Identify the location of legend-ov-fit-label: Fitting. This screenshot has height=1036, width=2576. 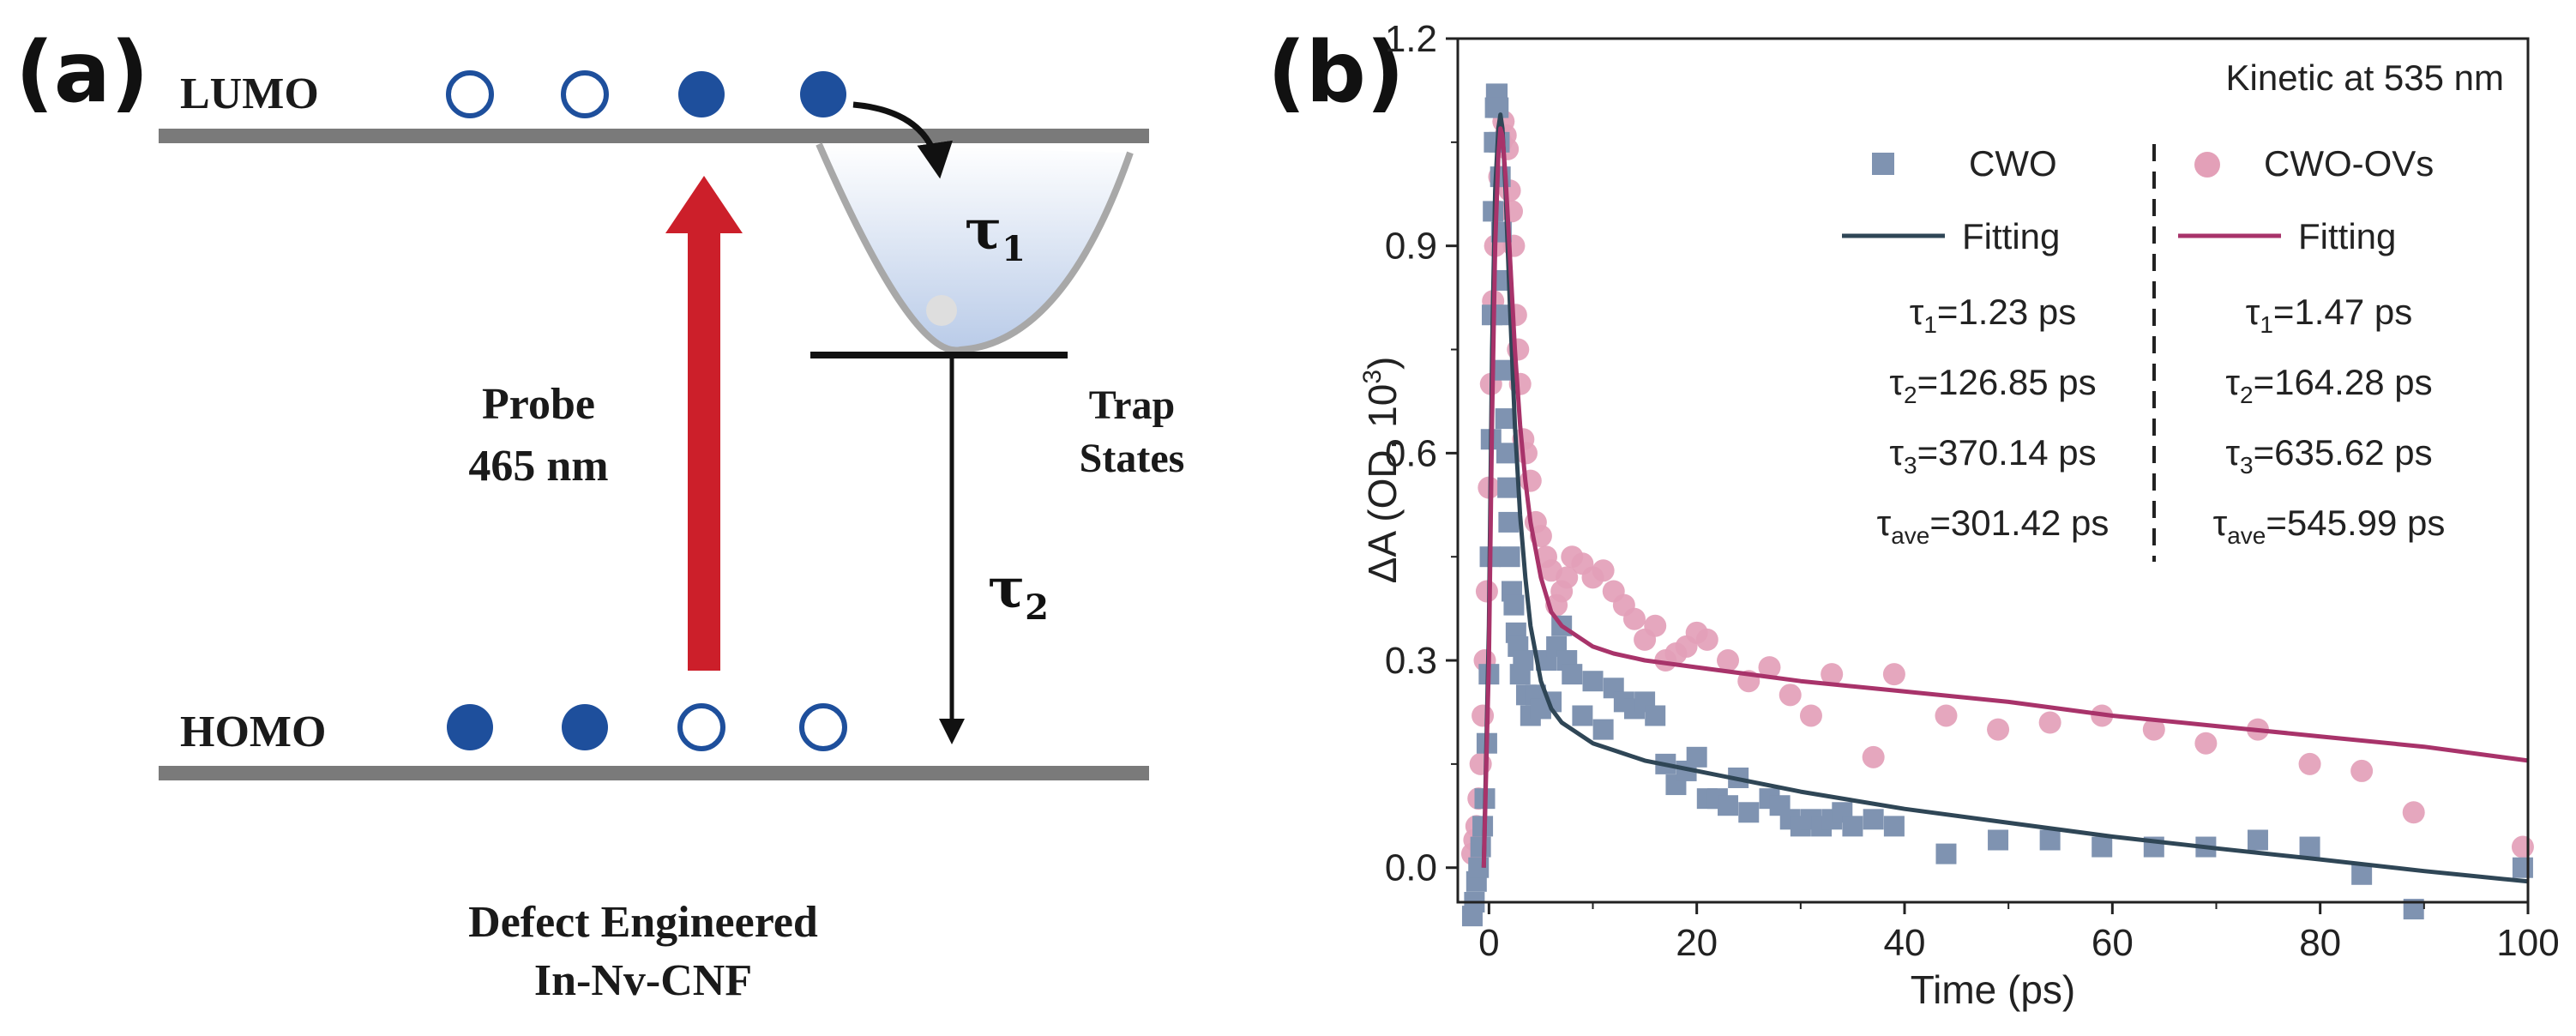
(2347, 236).